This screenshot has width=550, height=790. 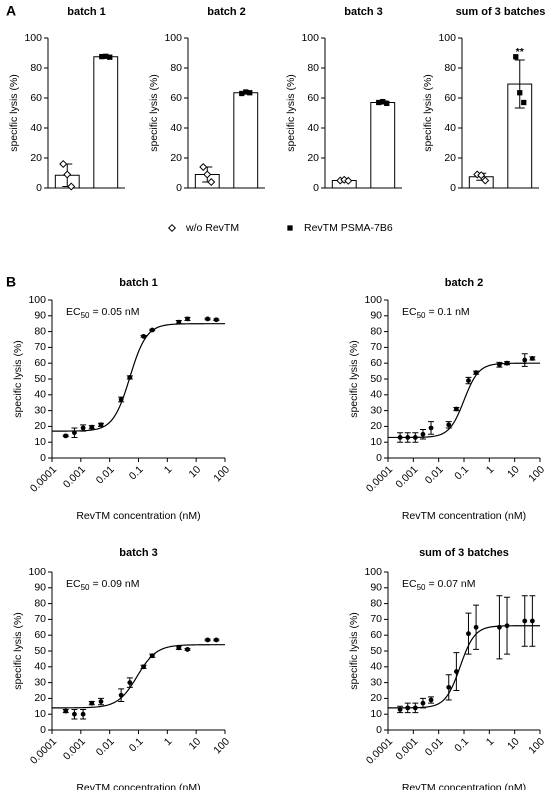 I want to click on panel-label: B, so click(x=11, y=282).